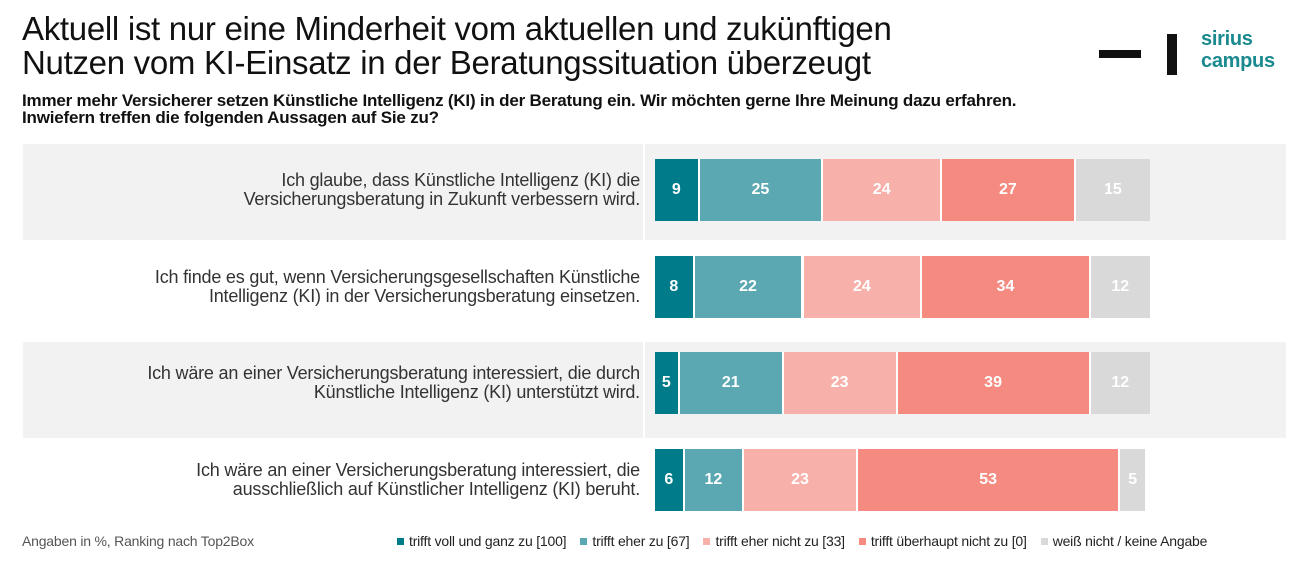 The width and height of the screenshot is (1309, 568). I want to click on logo-bar-icon, so click(1172, 54).